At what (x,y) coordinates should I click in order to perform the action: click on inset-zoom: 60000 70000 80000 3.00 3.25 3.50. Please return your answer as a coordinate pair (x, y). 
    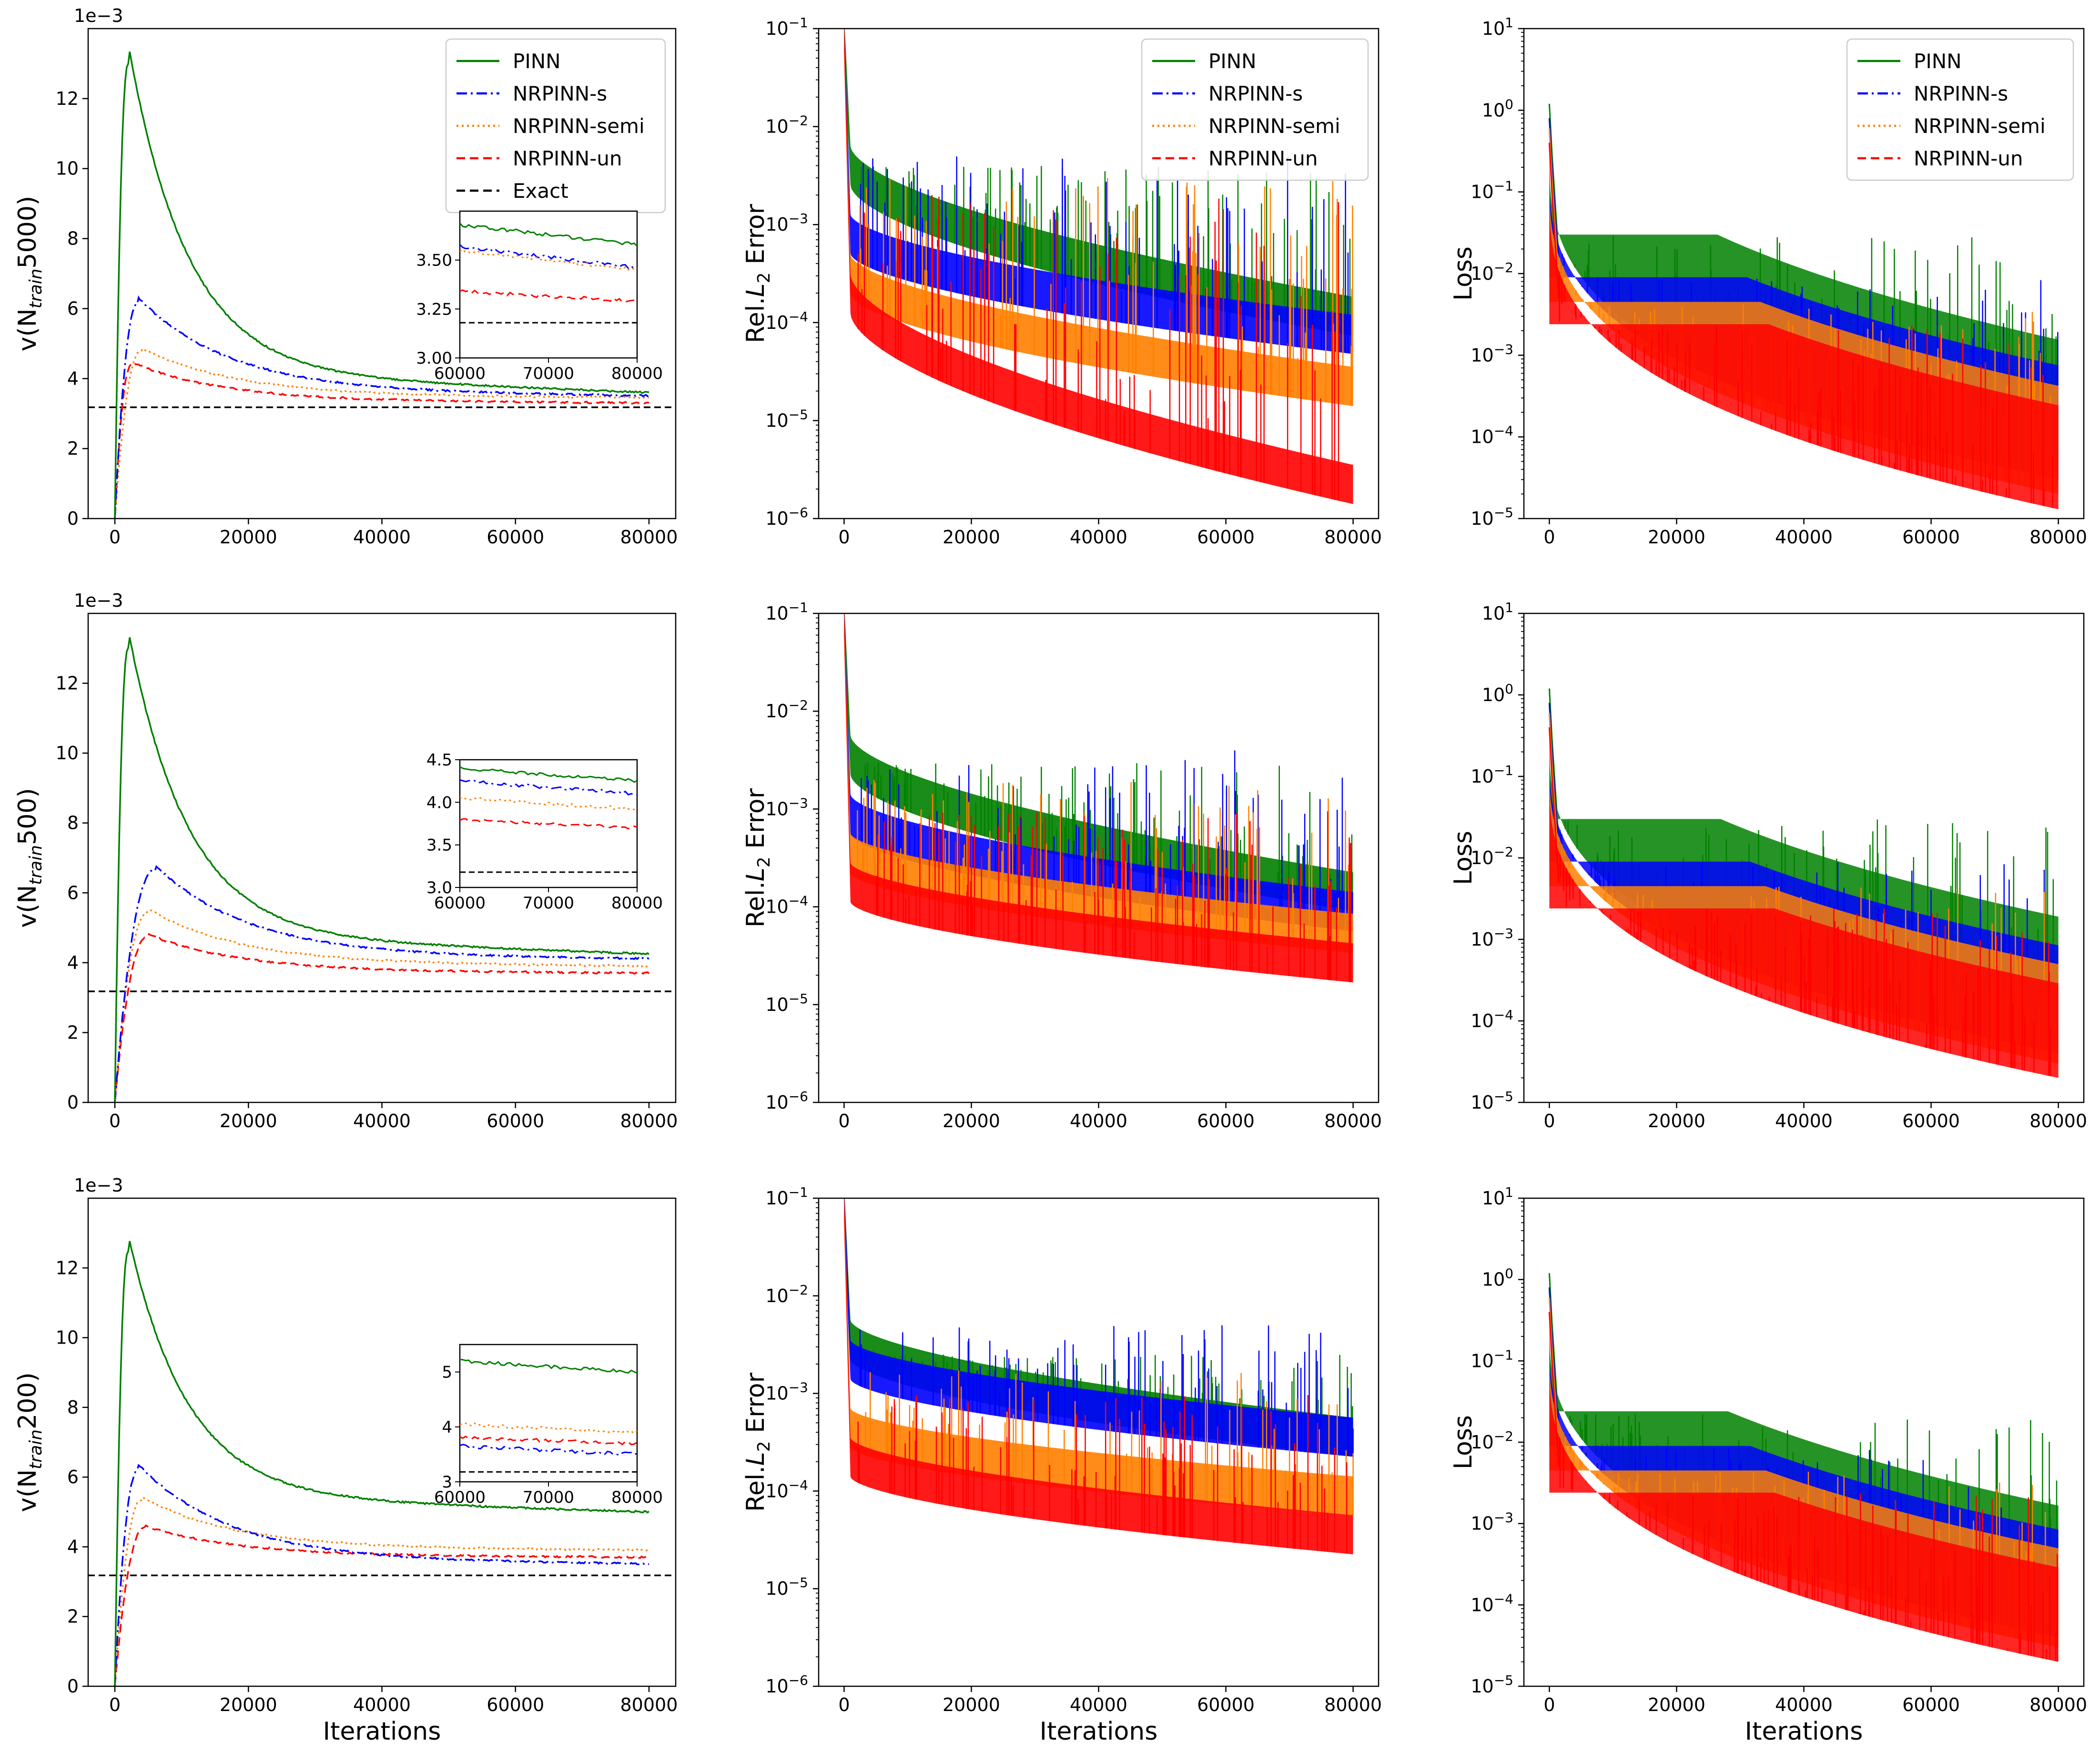
    Looking at the image, I should click on (540, 296).